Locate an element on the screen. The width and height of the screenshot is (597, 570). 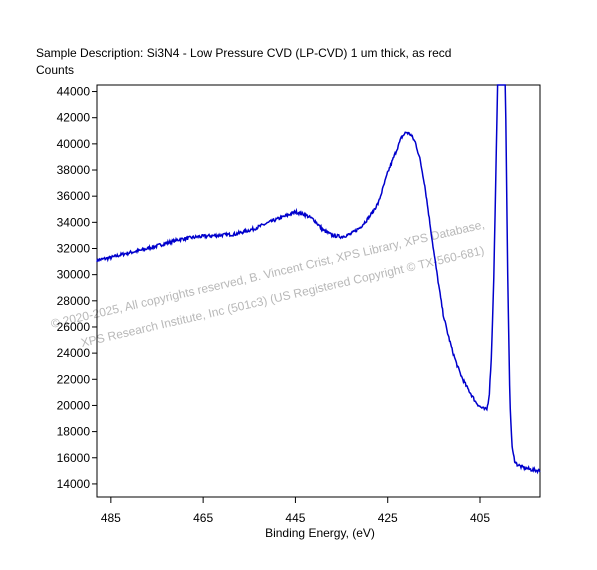
x-axis: 485 465 445 425 405 is located at coordinates (295, 511).